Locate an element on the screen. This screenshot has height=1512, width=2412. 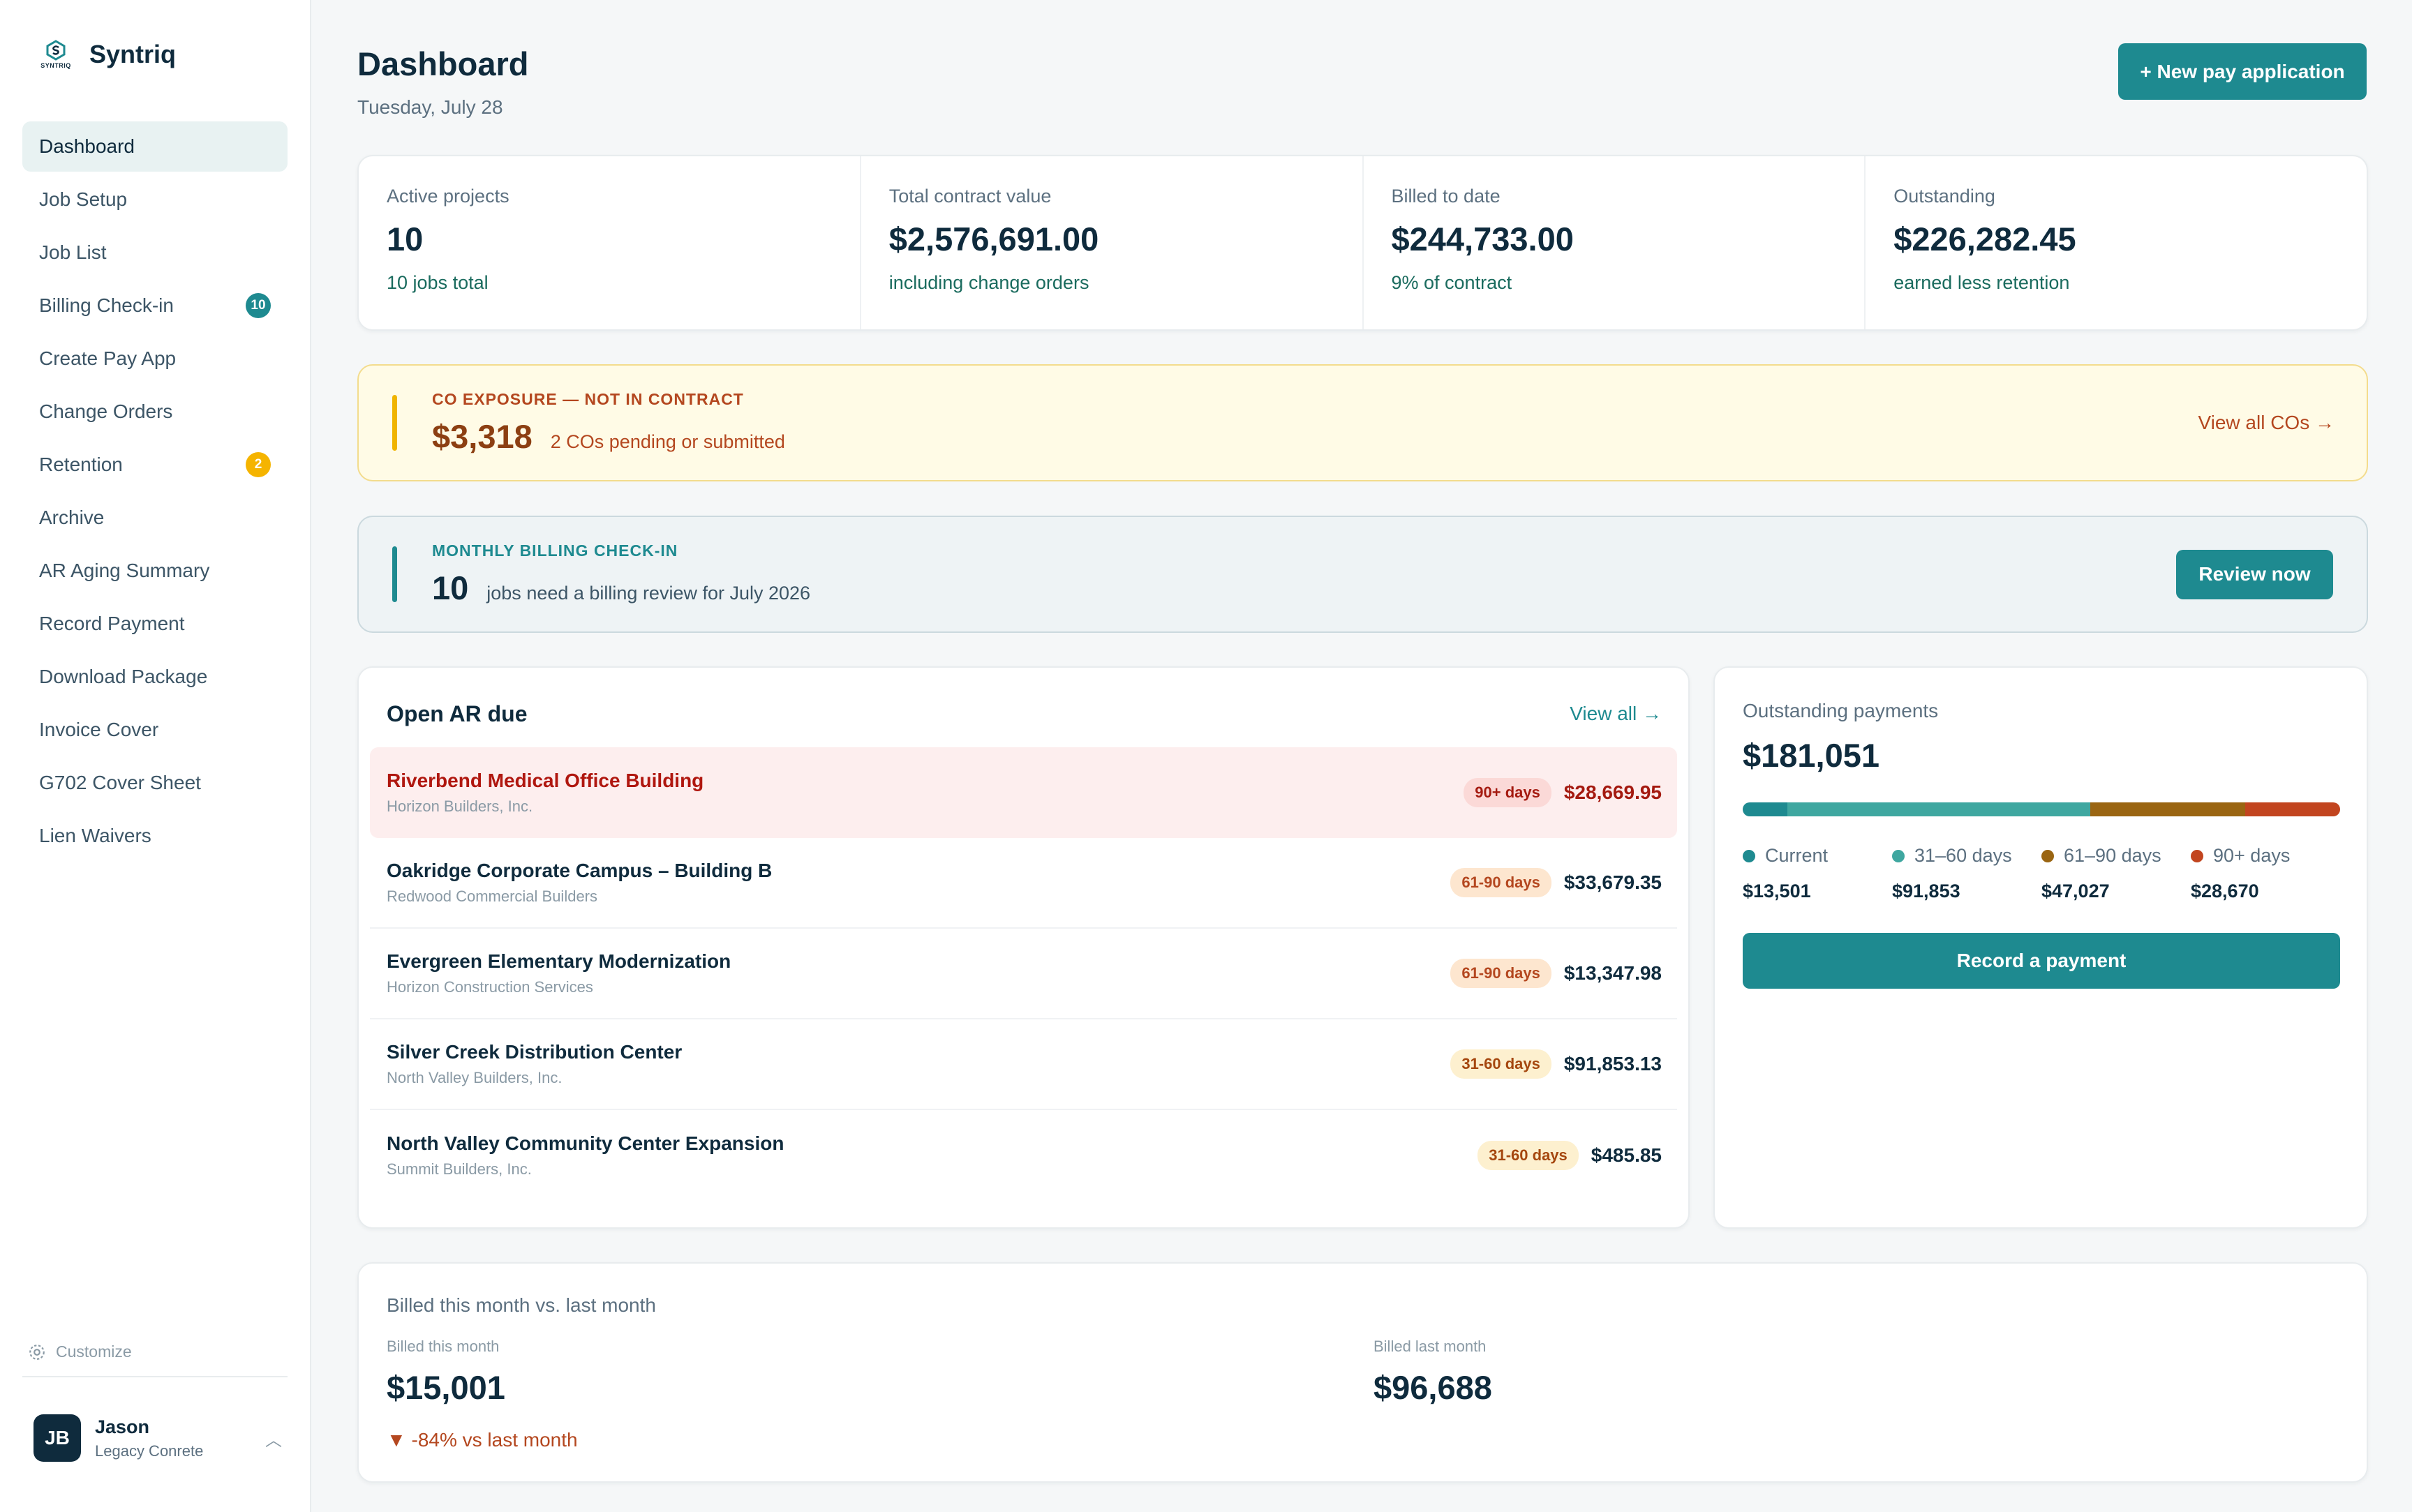
sidebar-item-download-package: Download Package is located at coordinates (155, 677).